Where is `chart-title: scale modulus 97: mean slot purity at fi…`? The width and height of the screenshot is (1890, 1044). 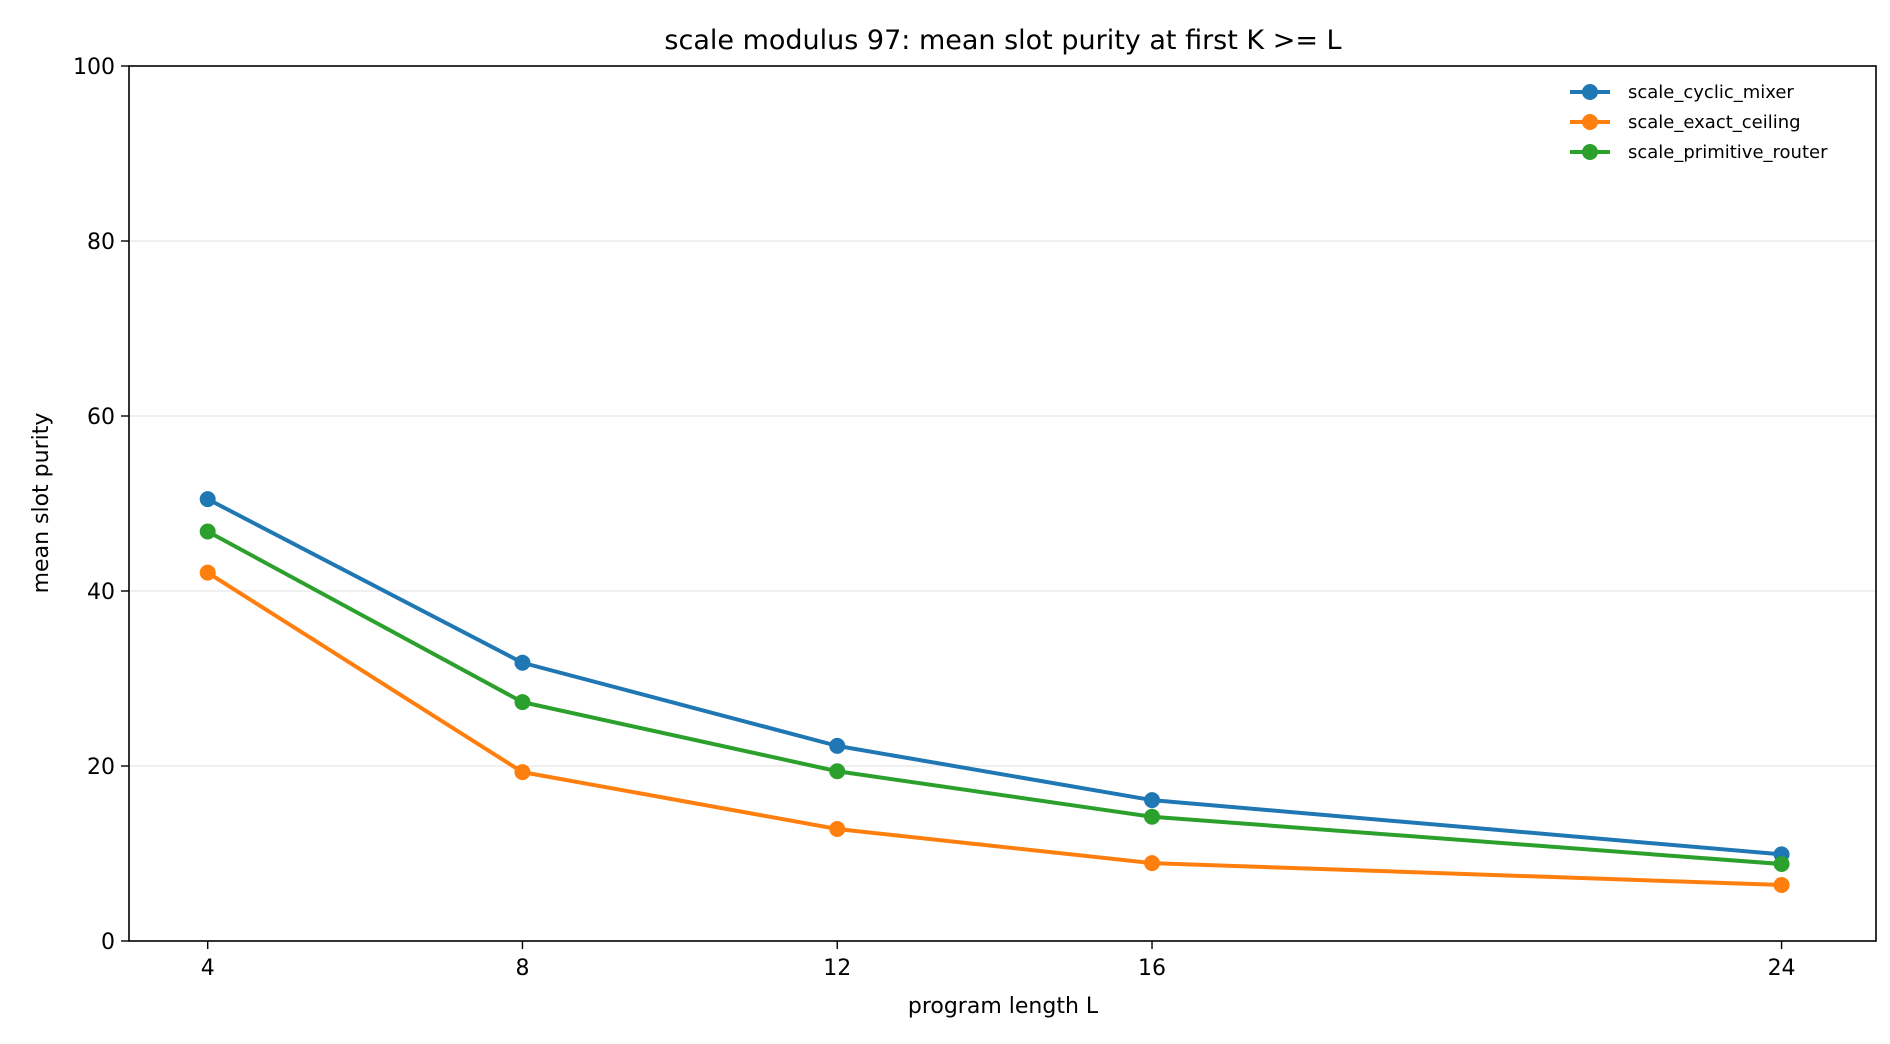 chart-title: scale modulus 97: mean slot purity at fi… is located at coordinates (1002, 40).